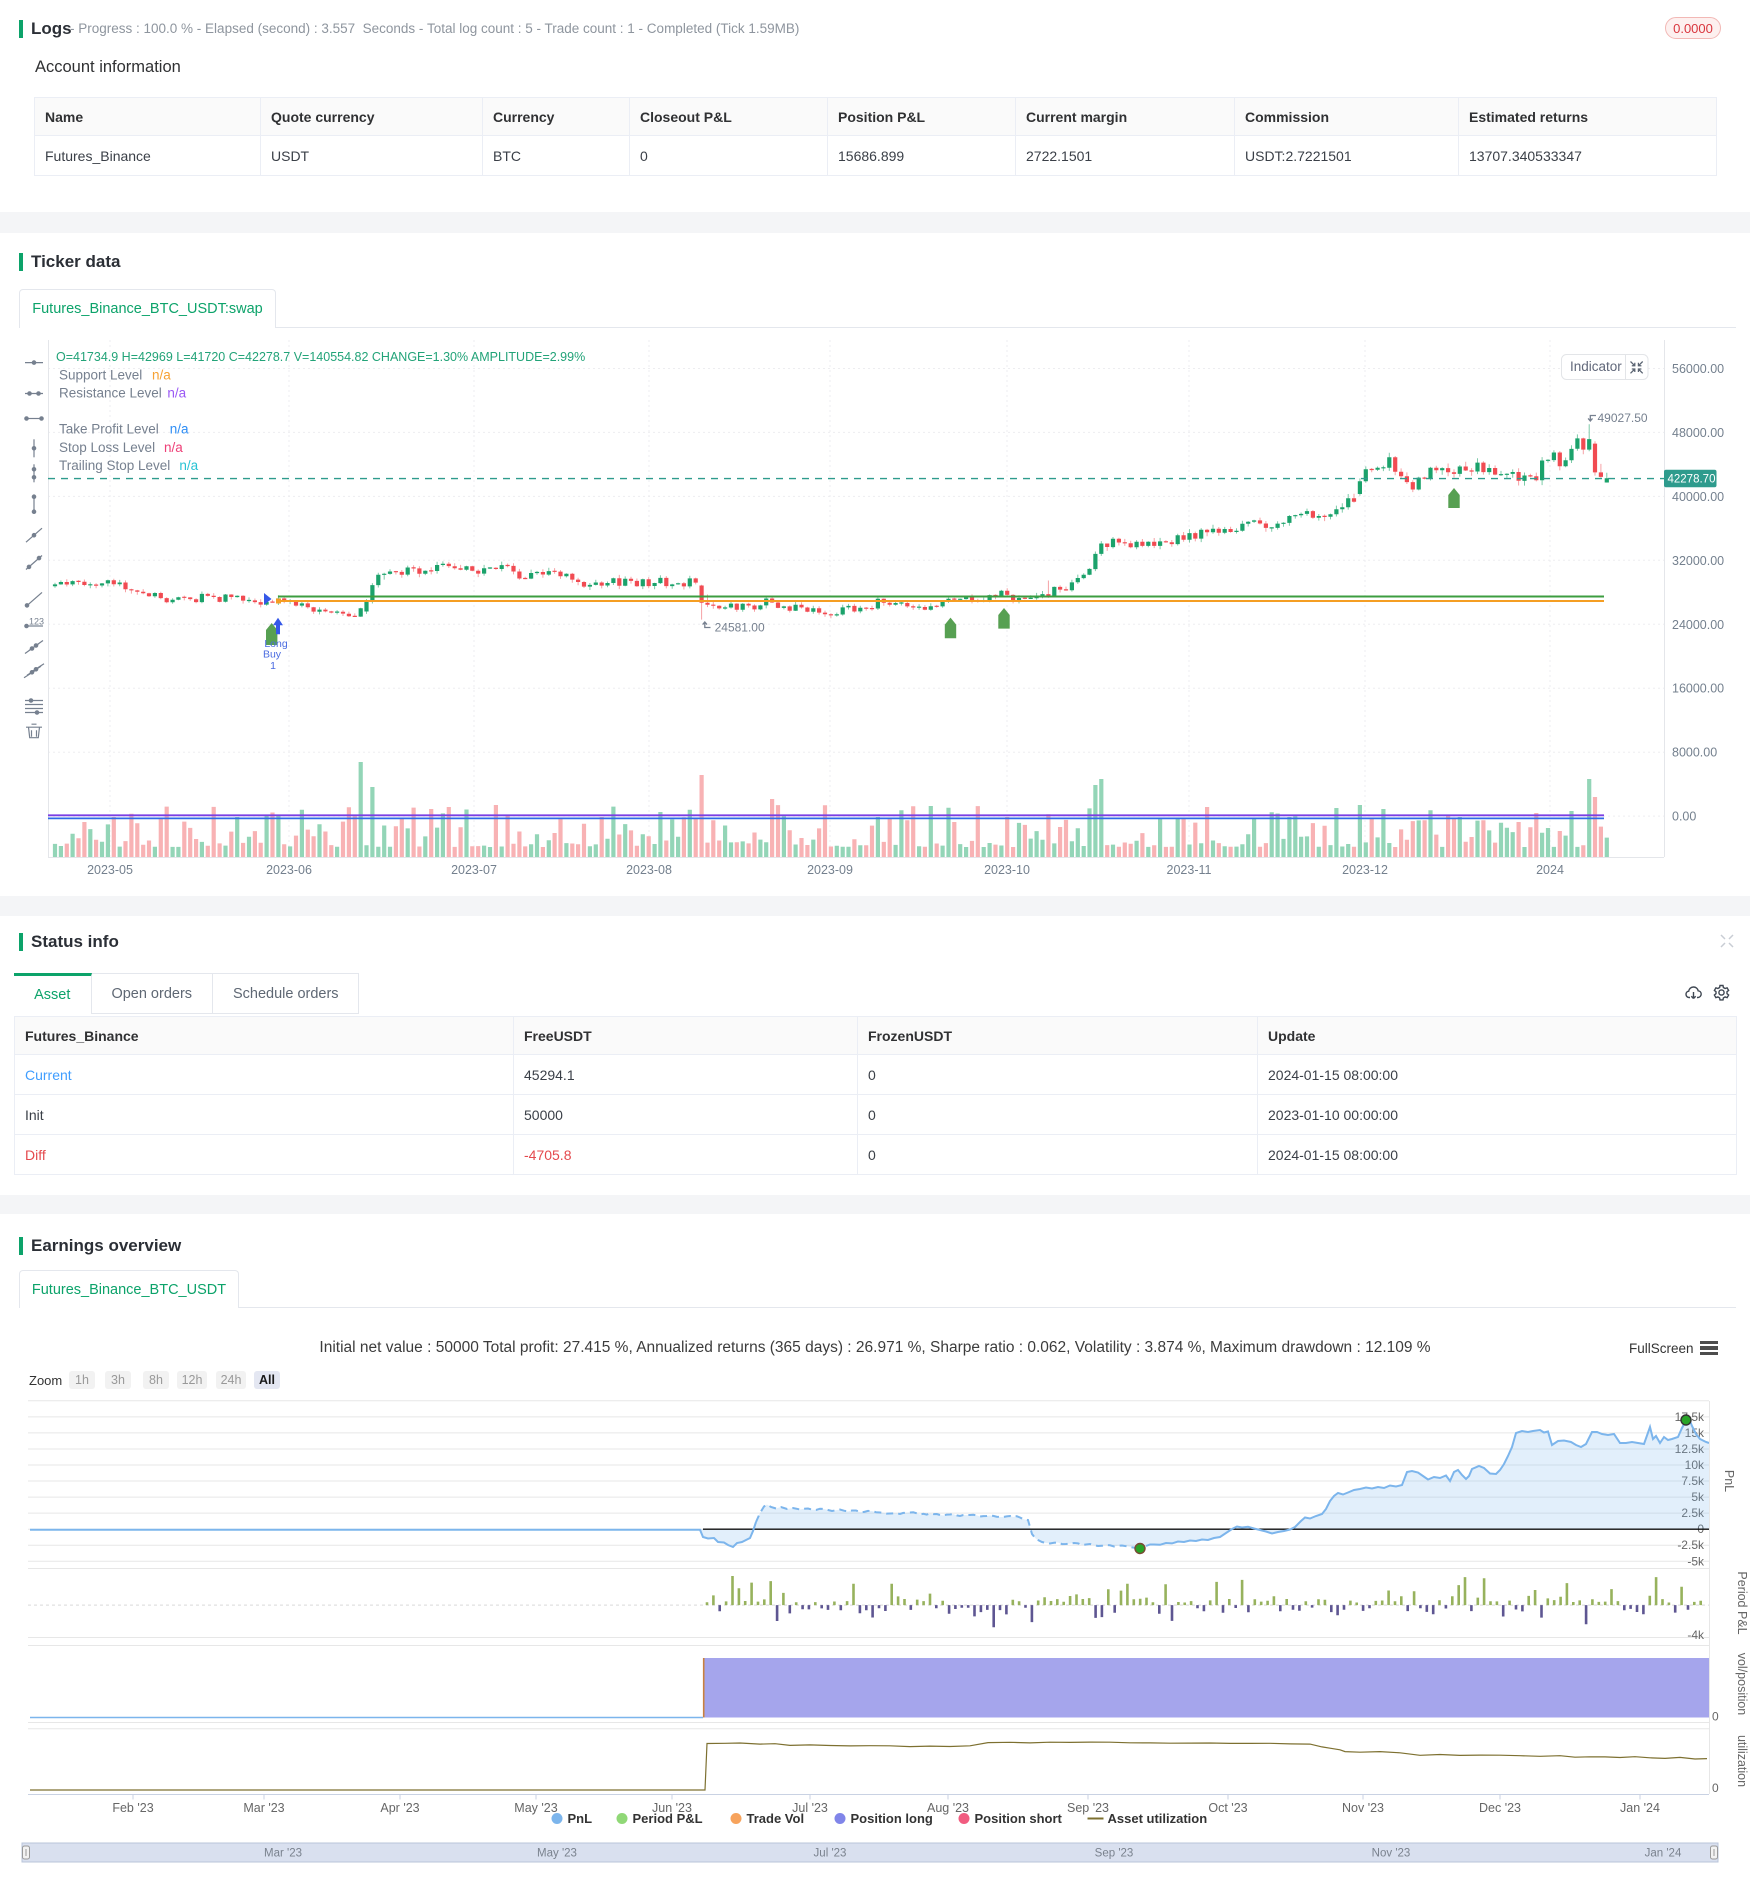  I want to click on svg-text: Long, so click(276, 644).